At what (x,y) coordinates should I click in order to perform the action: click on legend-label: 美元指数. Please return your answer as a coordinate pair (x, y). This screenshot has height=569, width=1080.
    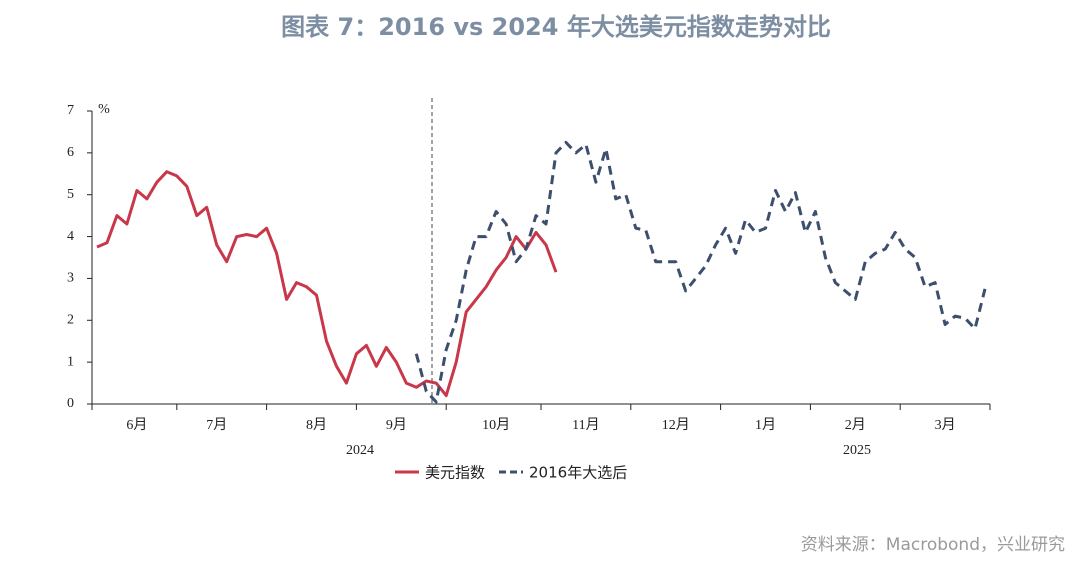
    Looking at the image, I should click on (455, 473).